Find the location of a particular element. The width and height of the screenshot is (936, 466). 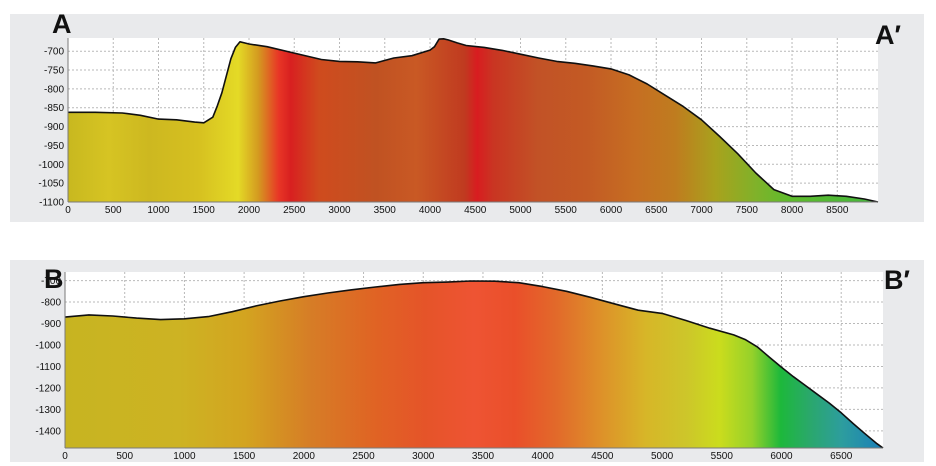

y-tick-label: -1200 is located at coordinates (48, 388).